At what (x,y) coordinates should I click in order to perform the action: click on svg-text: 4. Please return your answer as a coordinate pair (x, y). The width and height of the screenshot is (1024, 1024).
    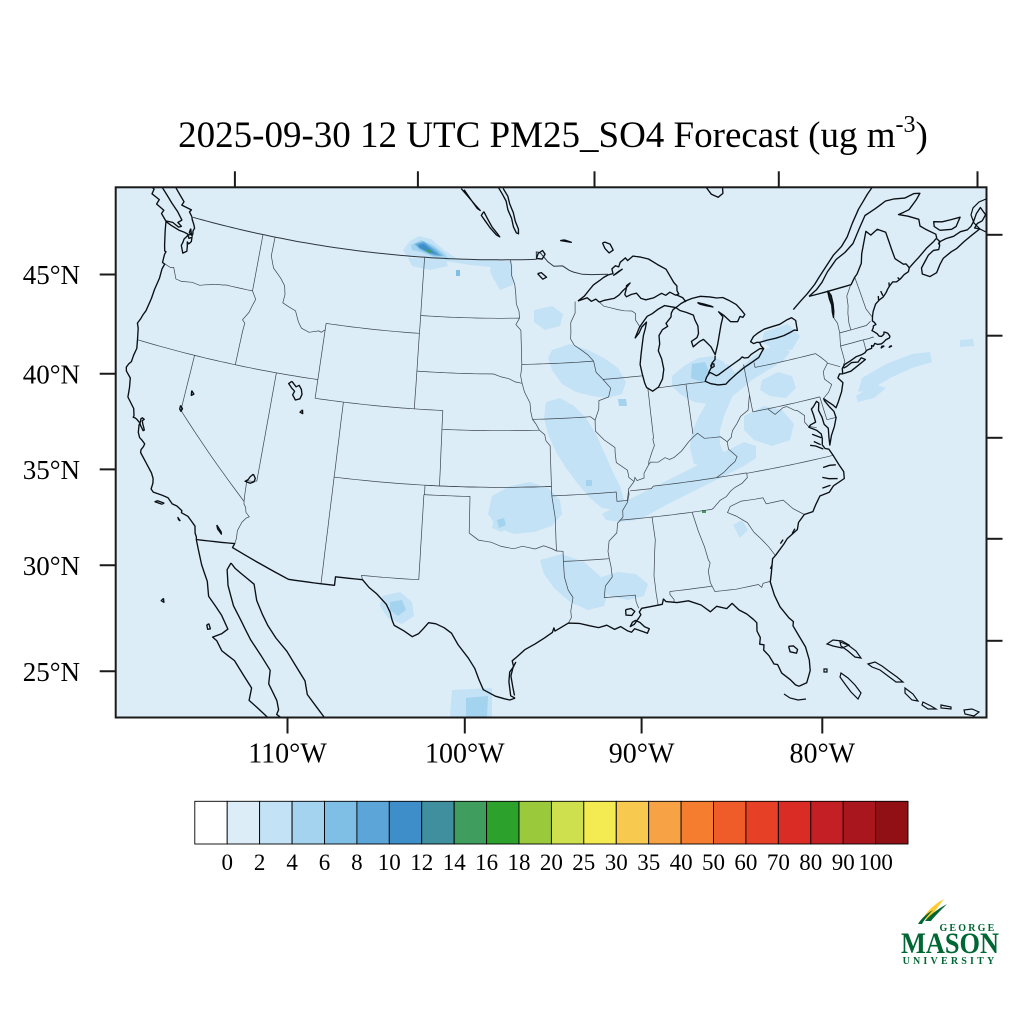
    Looking at the image, I should click on (292, 862).